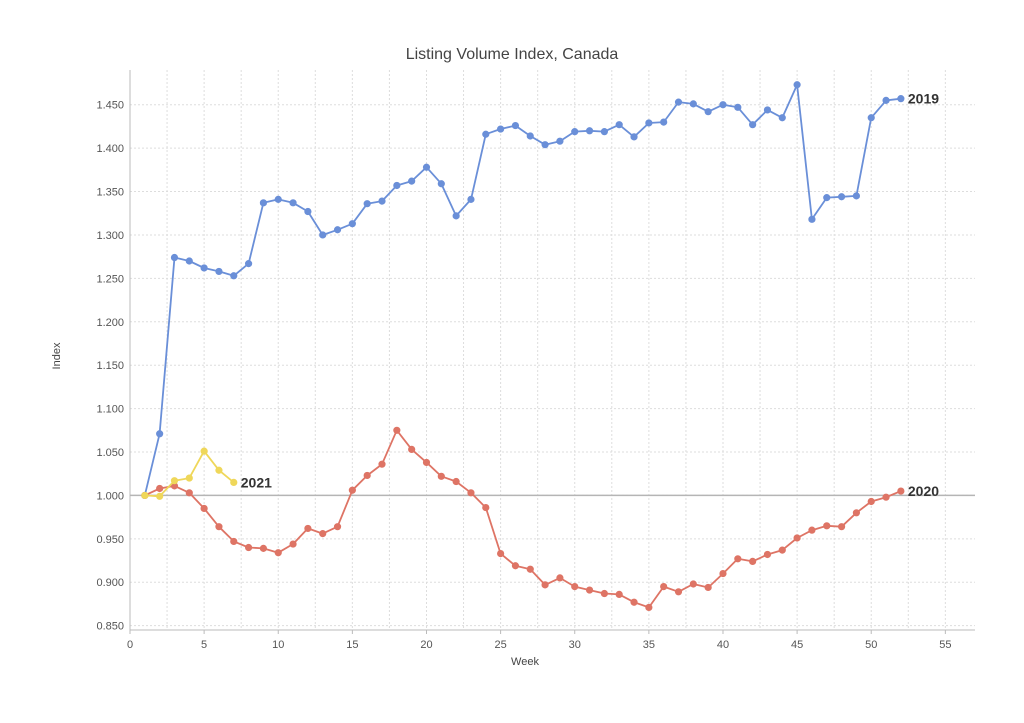  What do you see at coordinates (110, 410) in the screenshot?
I see `y-tick-label: 1.100` at bounding box center [110, 410].